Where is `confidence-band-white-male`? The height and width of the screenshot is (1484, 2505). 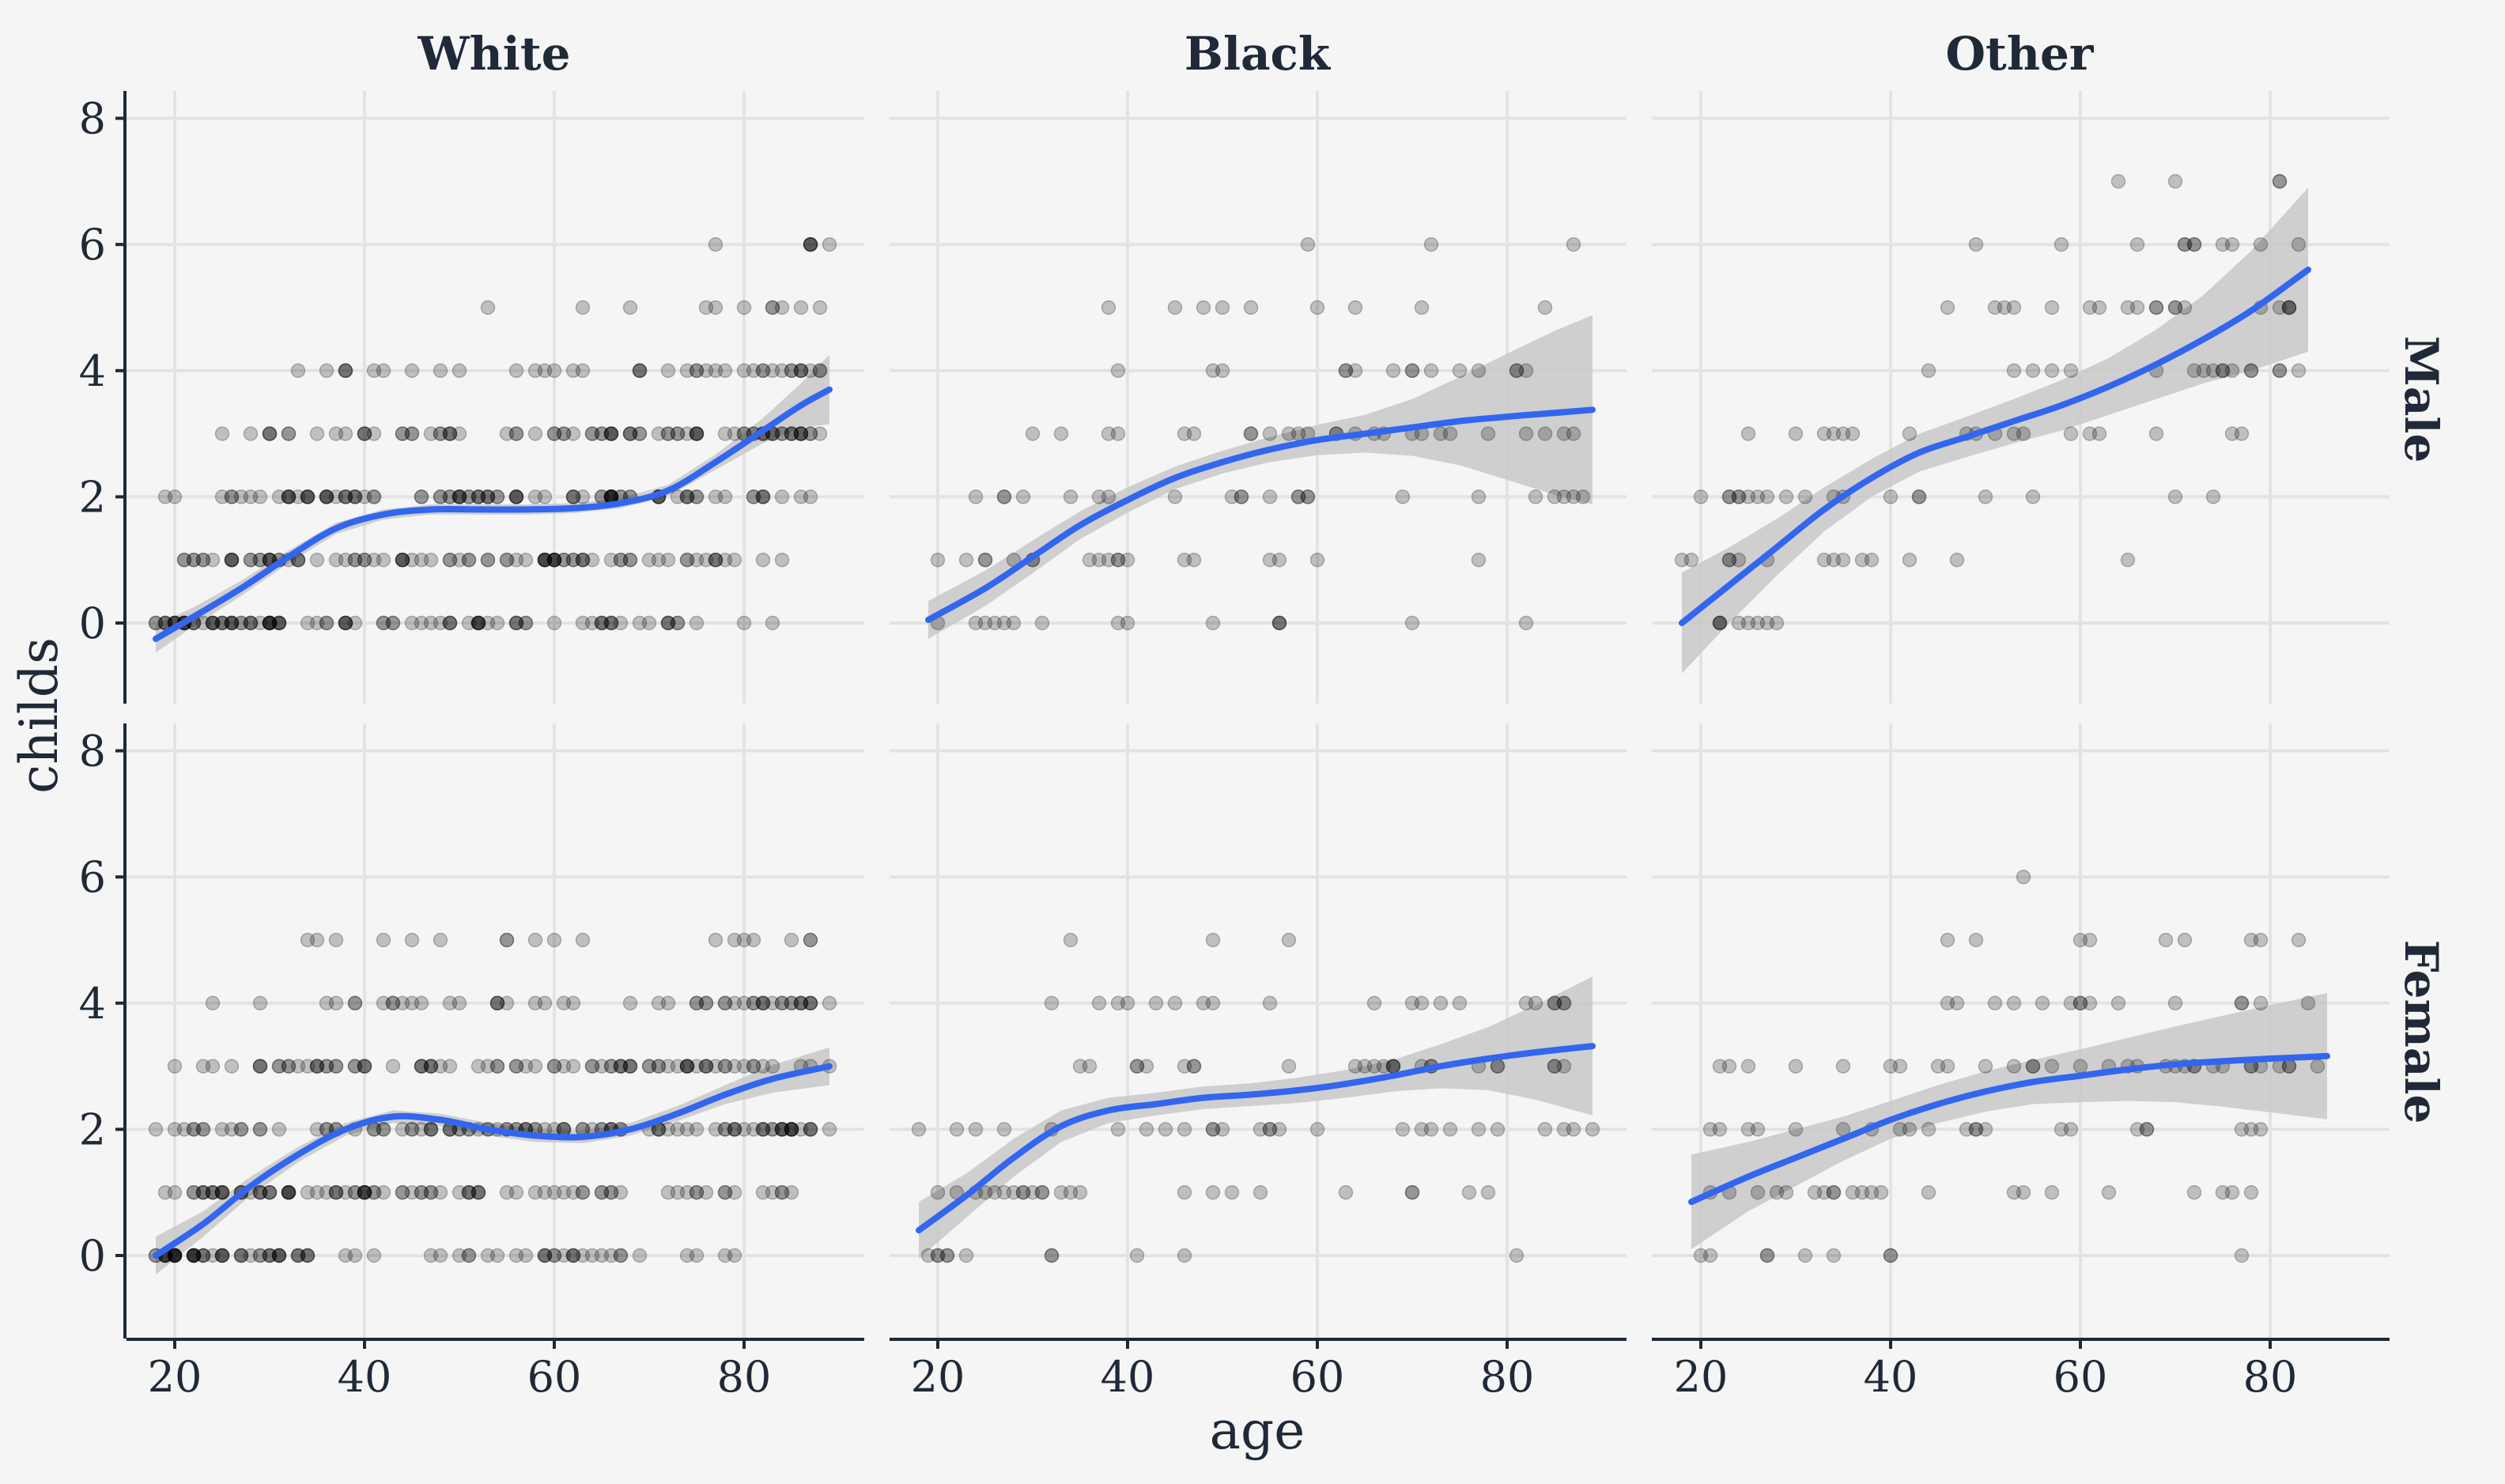
confidence-band-white-male is located at coordinates (493, 503).